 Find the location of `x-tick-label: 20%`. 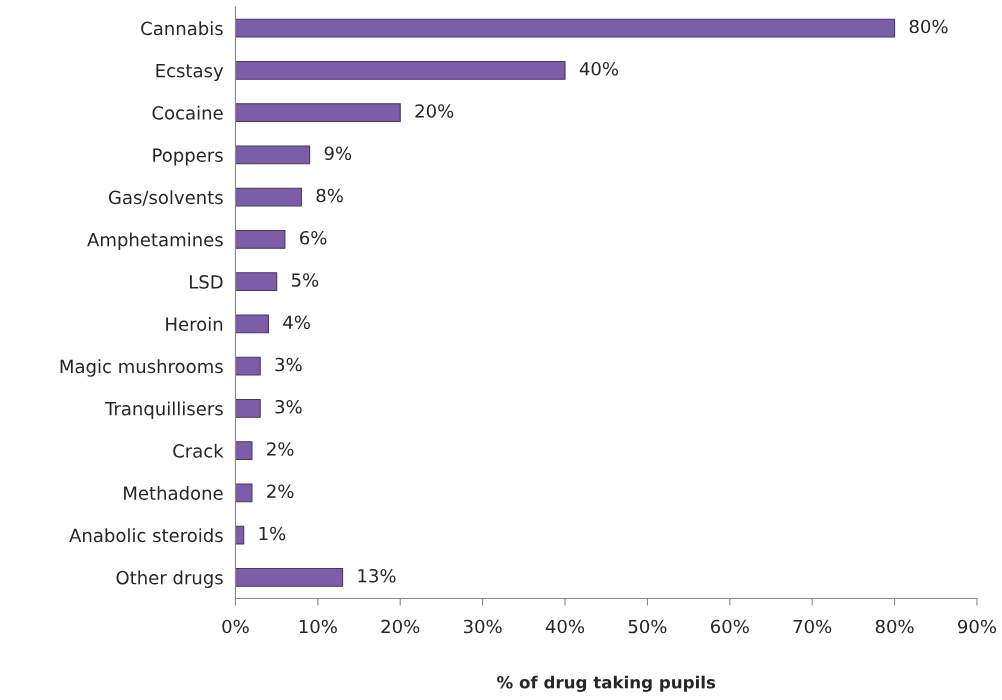

x-tick-label: 20% is located at coordinates (400, 626).